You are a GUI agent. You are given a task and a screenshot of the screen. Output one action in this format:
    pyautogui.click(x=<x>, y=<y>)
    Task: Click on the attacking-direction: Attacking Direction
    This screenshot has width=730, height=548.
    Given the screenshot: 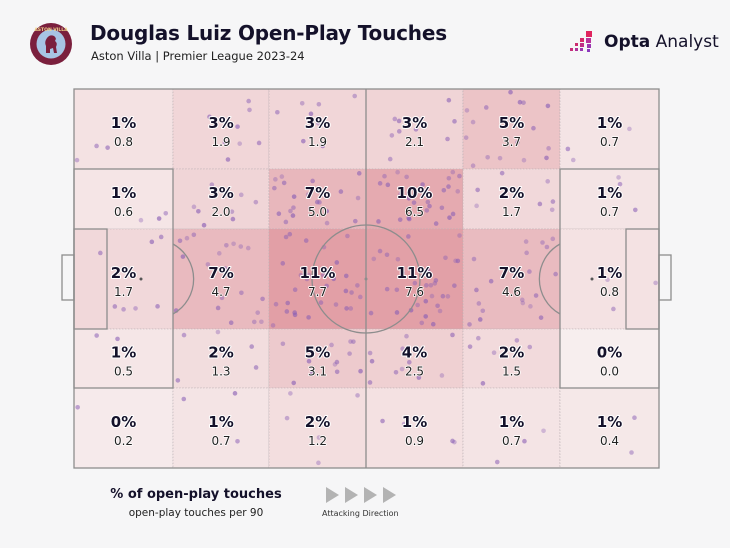 What is the action you would take?
    pyautogui.click(x=369, y=502)
    